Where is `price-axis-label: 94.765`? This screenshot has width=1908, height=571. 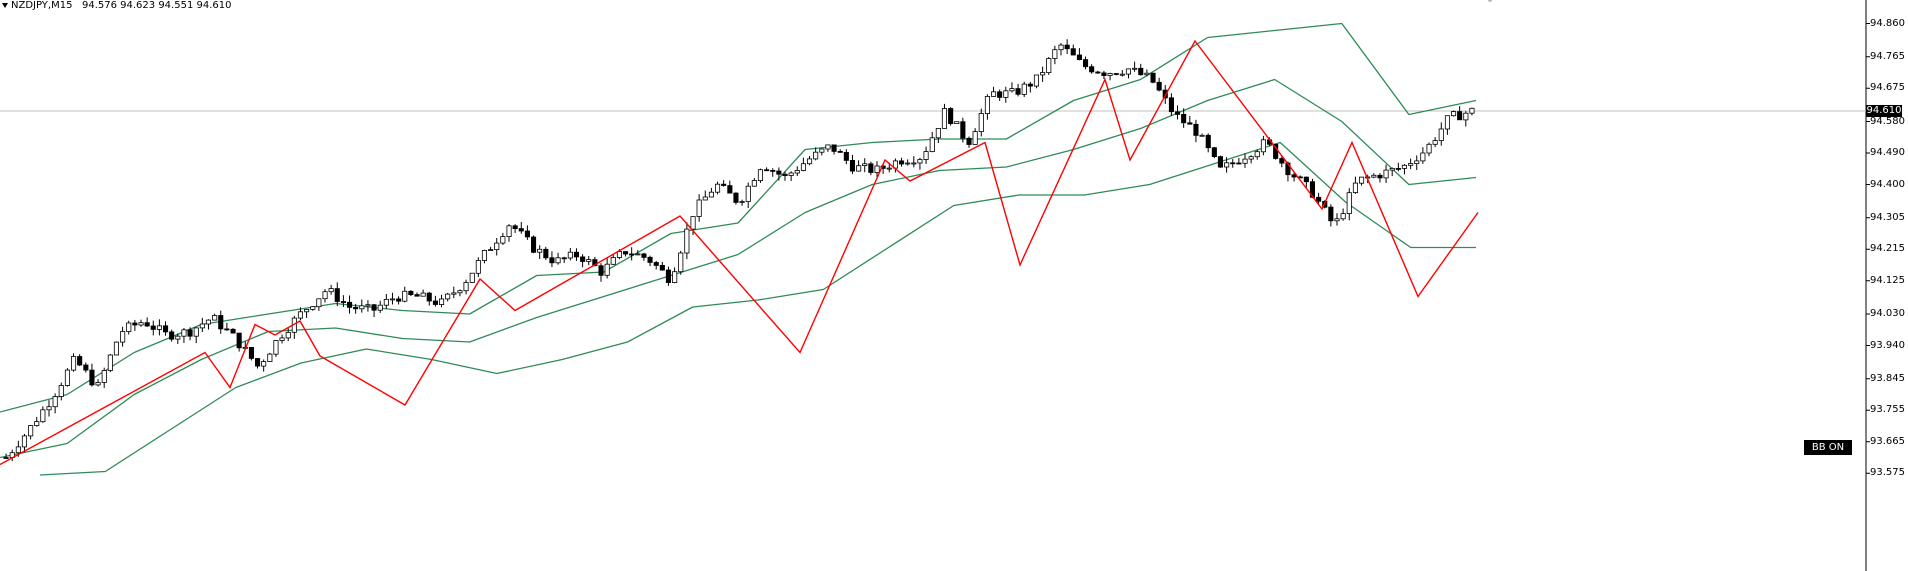 price-axis-label: 94.765 is located at coordinates (1887, 56).